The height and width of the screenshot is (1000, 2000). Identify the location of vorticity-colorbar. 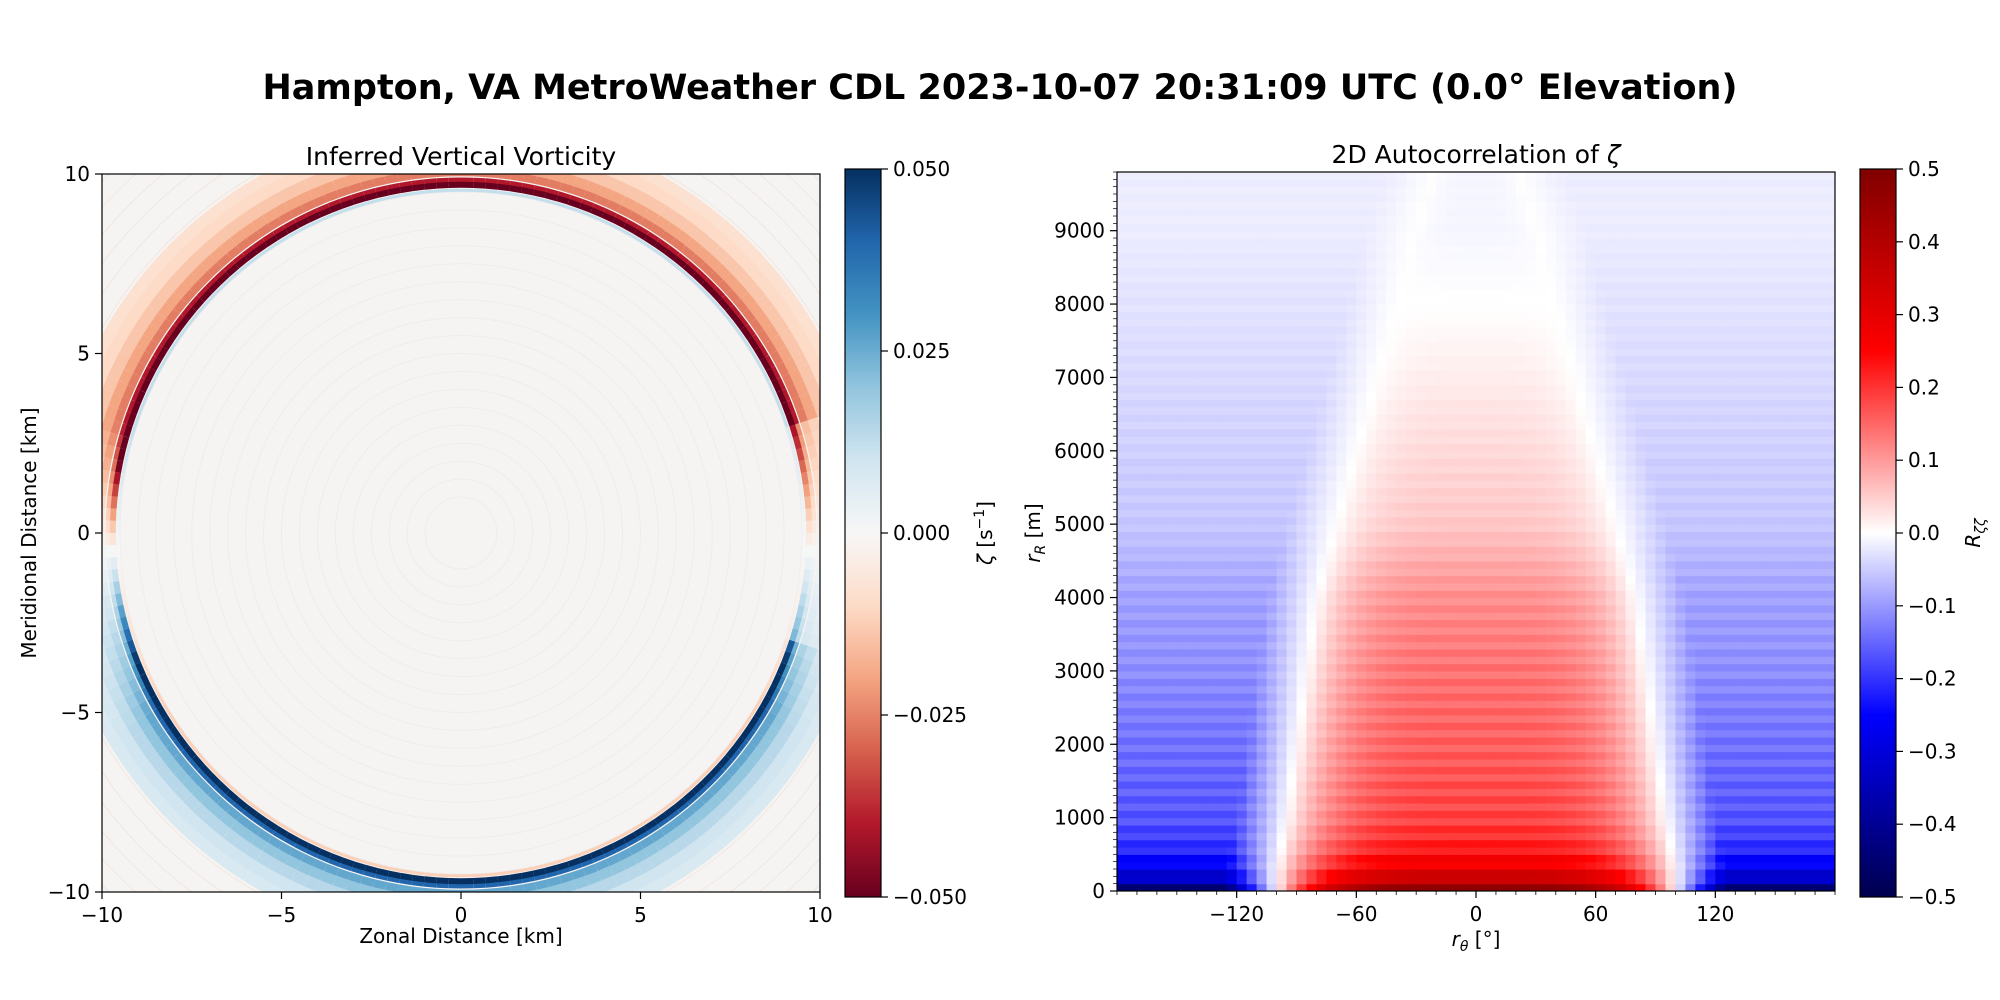
(863, 533).